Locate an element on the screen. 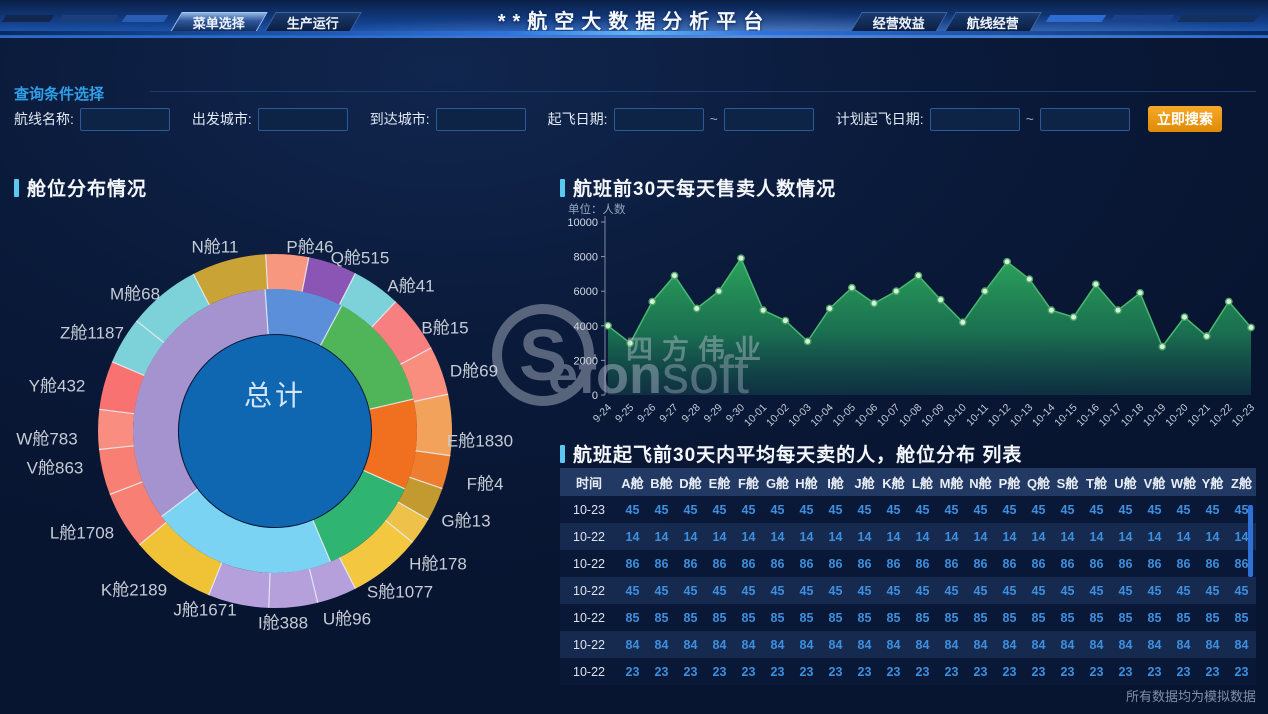 The height and width of the screenshot is (714, 1268). table-scrollbar-thumb is located at coordinates (1250, 541).